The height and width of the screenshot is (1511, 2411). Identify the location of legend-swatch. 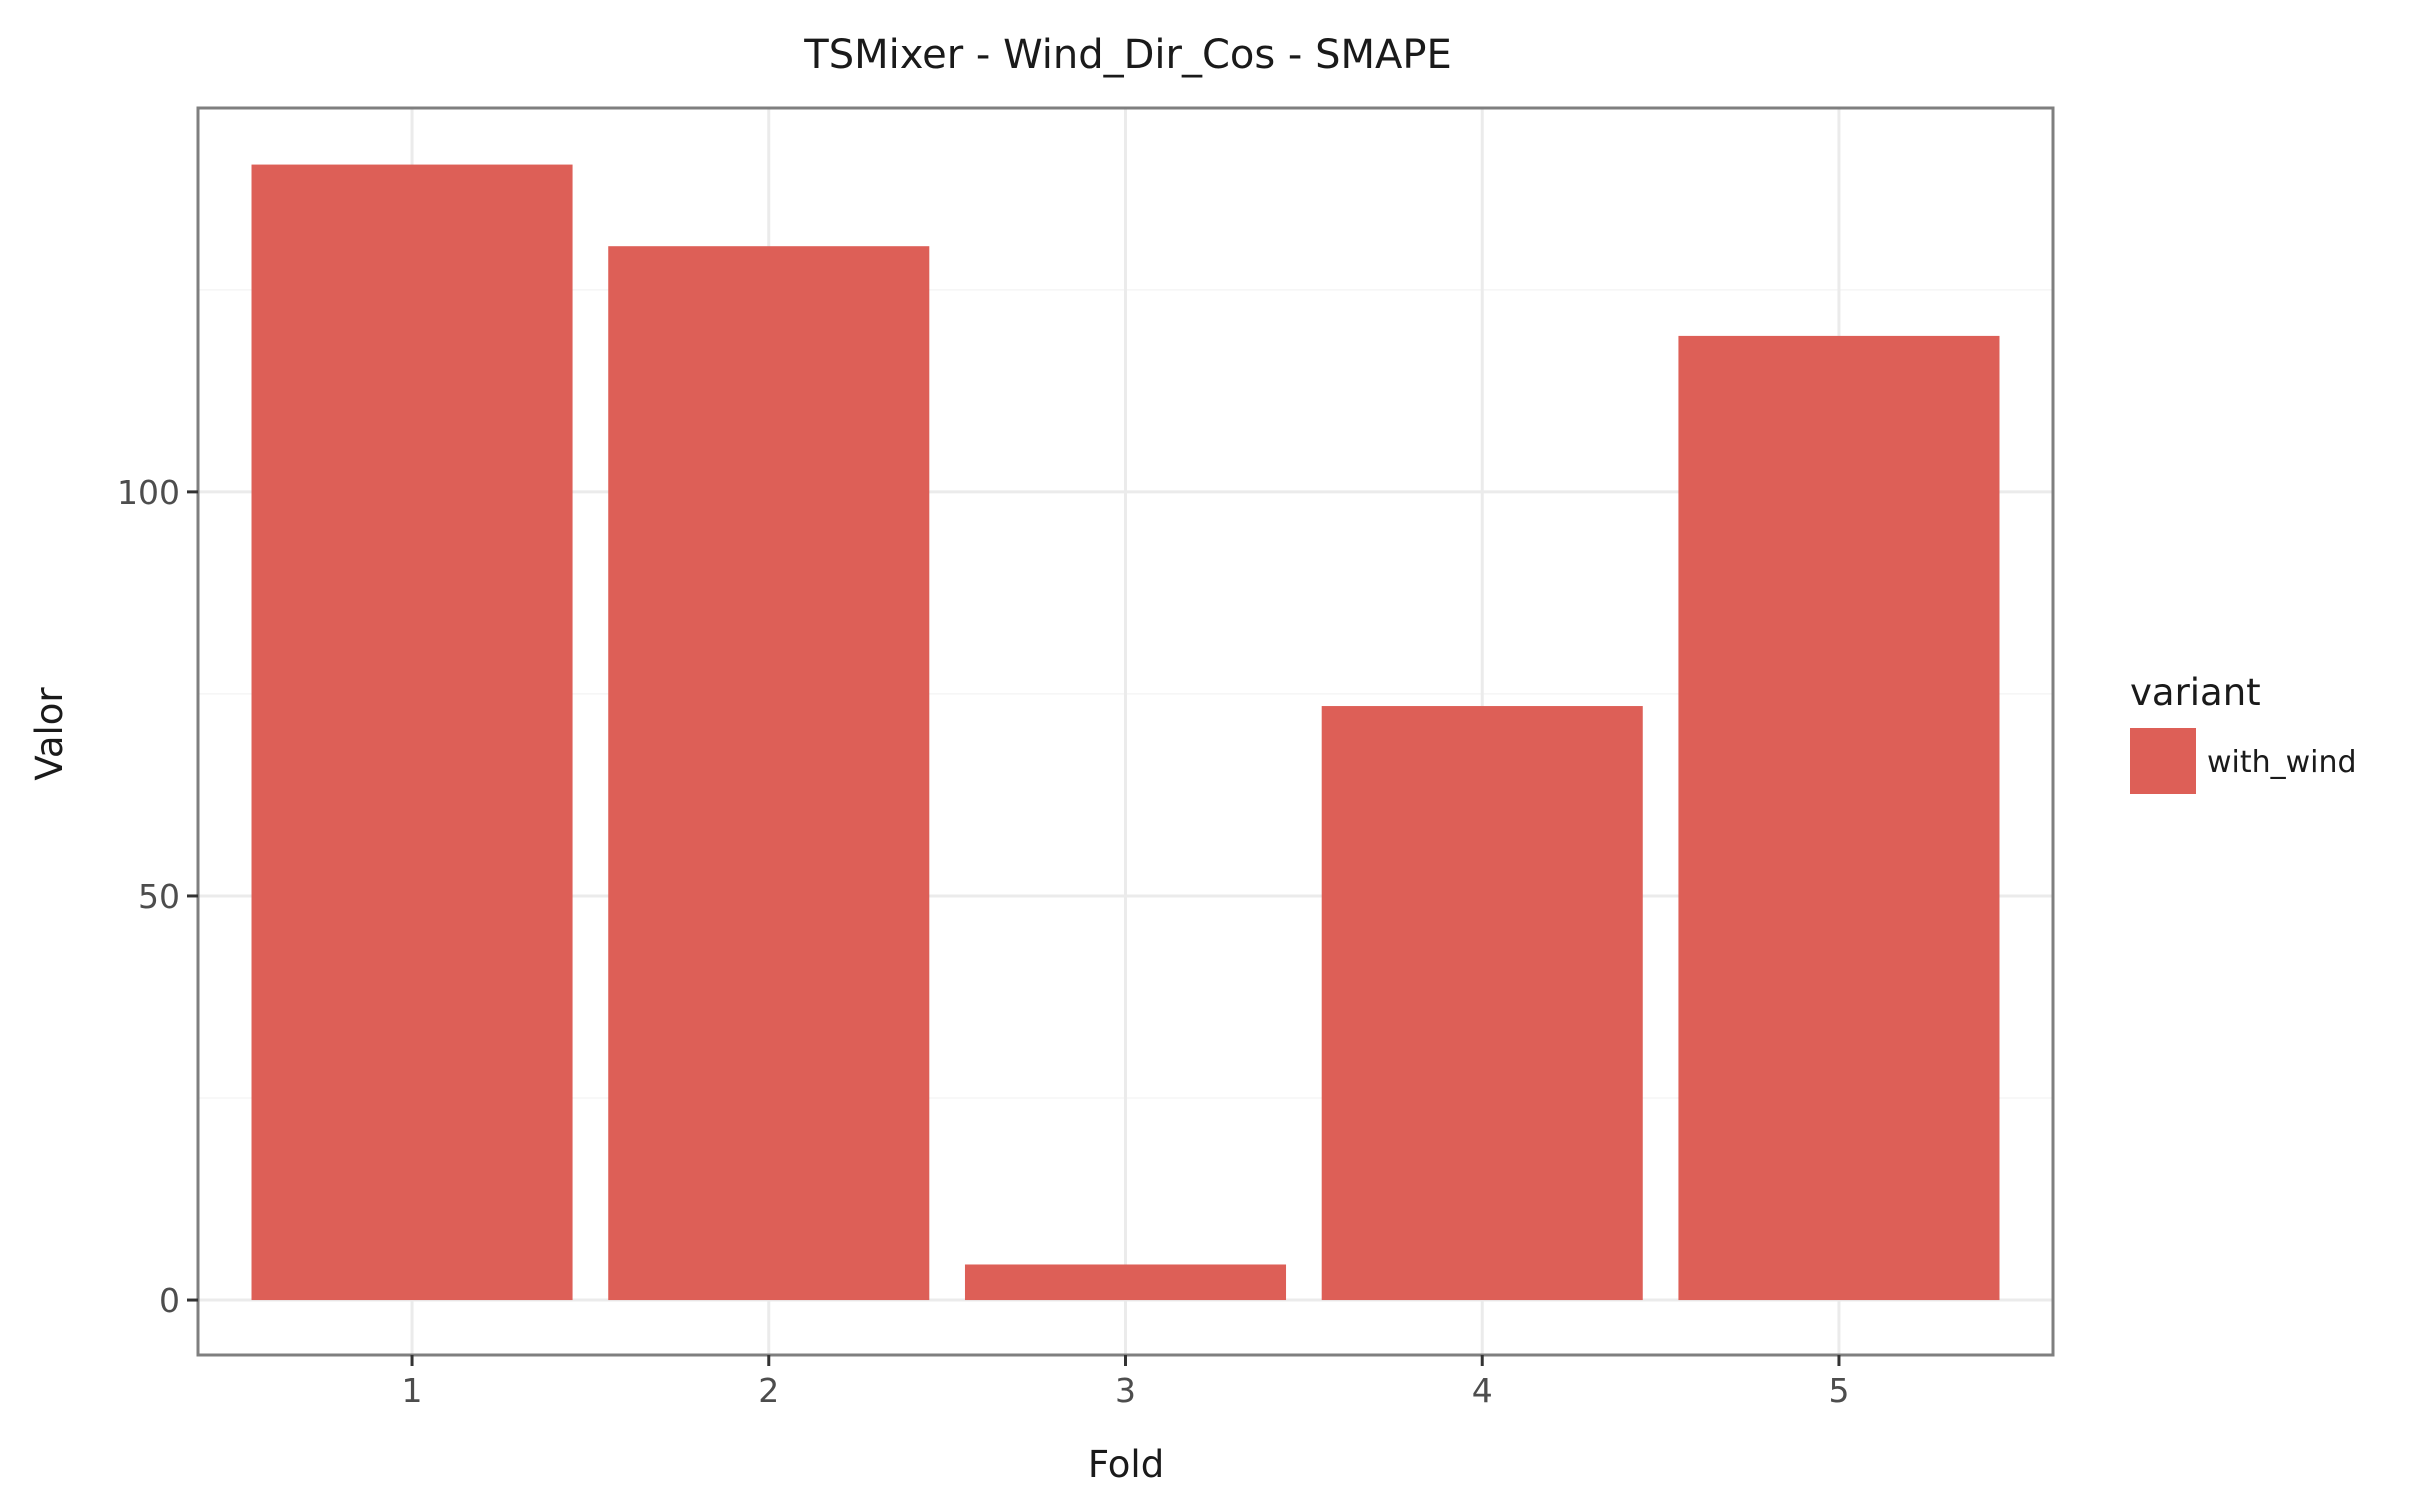
(2163, 761).